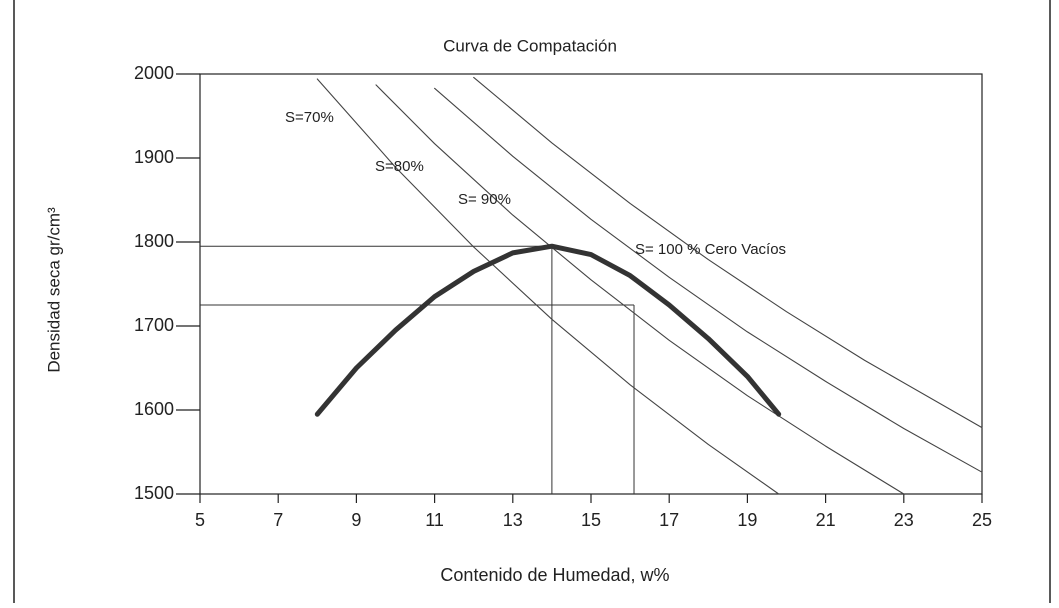 This screenshot has width=1059, height=608. Describe the element at coordinates (399, 166) in the screenshot. I see `series-label: S=80%` at that location.